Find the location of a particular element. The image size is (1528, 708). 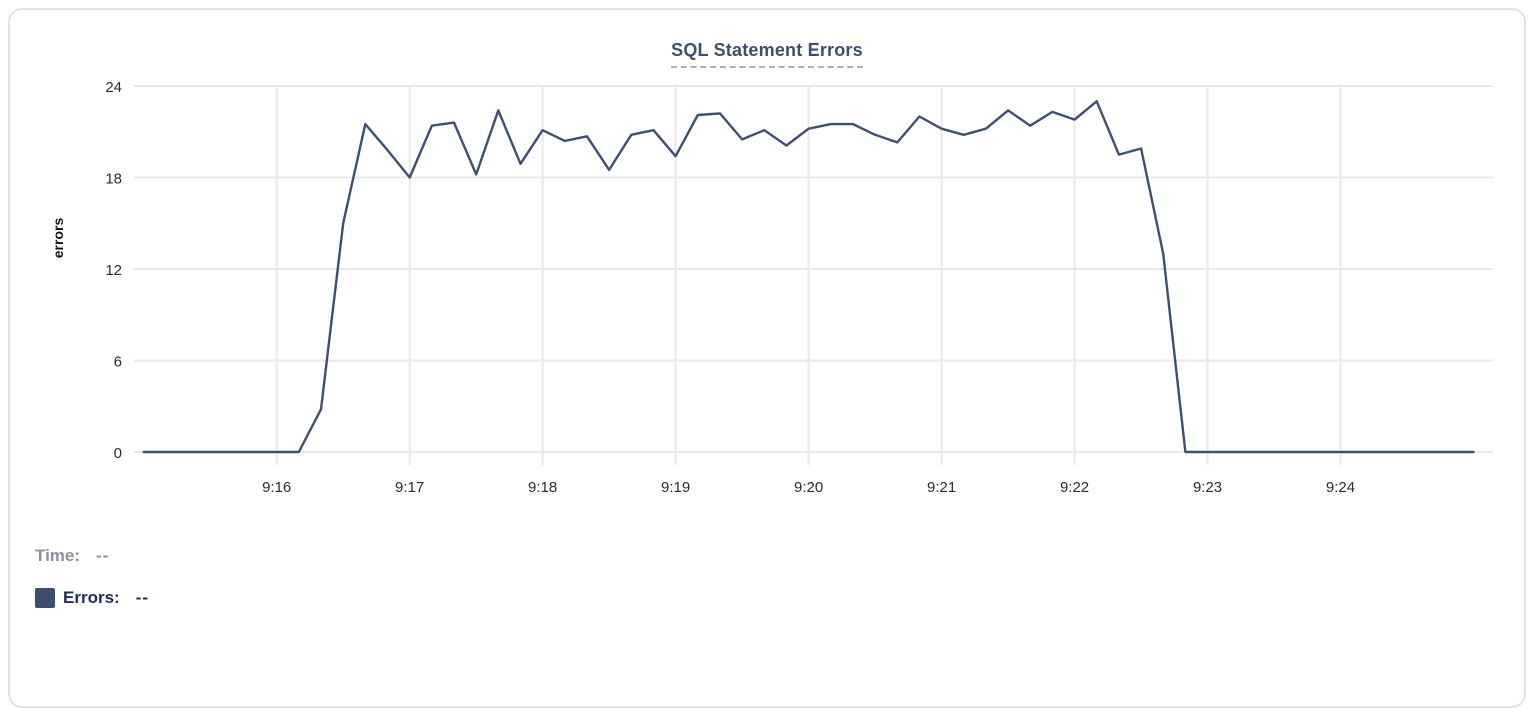

chart-title: SQL Statement Errors is located at coordinates (767, 54).